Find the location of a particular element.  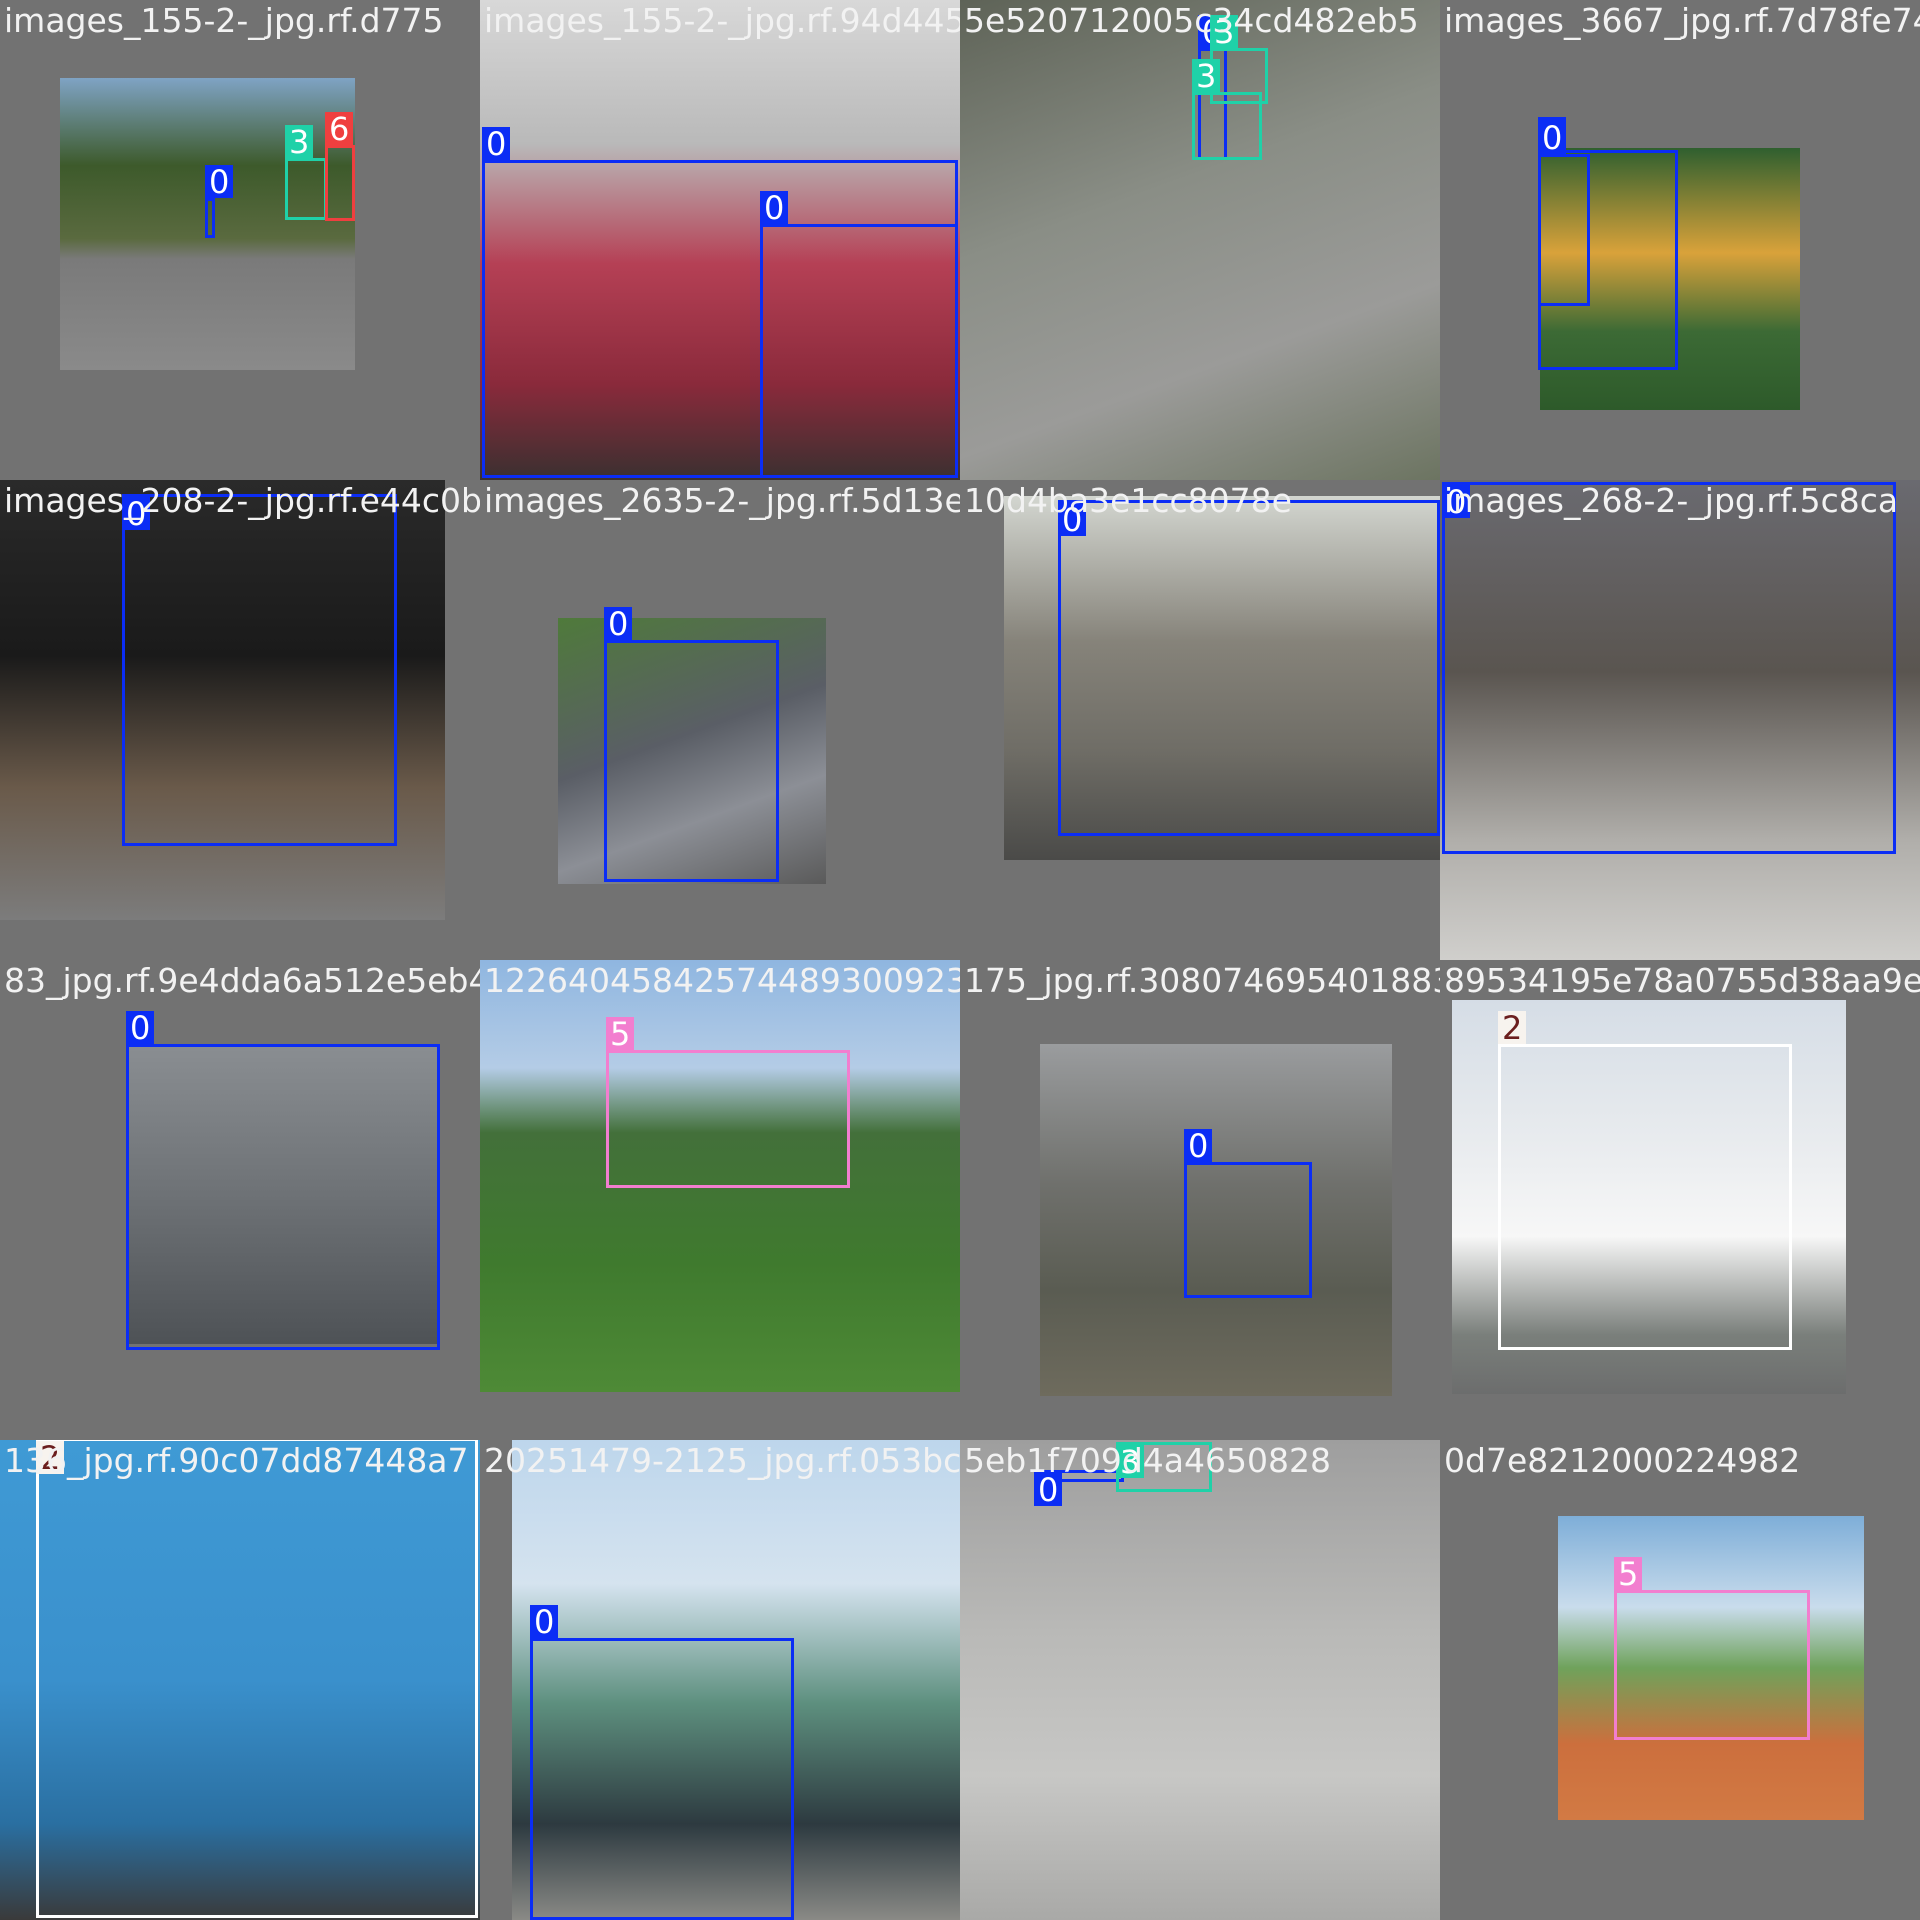

image-filename: 5e520712005c34cd482eb5 is located at coordinates (1191, 20).